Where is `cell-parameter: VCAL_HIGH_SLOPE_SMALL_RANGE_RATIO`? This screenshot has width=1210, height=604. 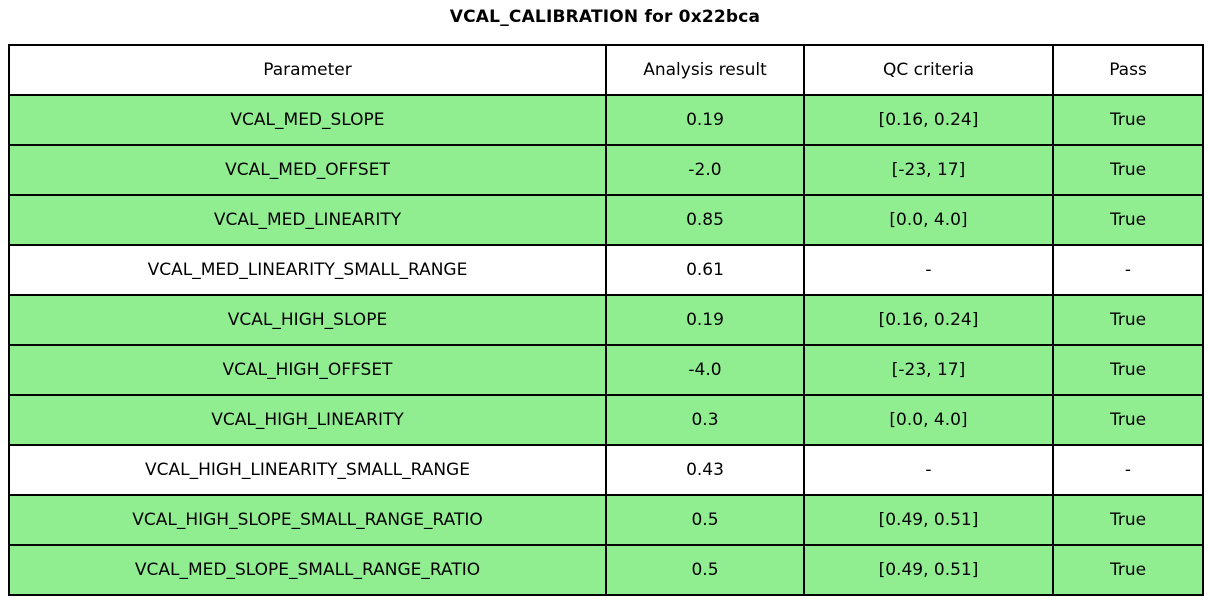
cell-parameter: VCAL_HIGH_SLOPE_SMALL_RANGE_RATIO is located at coordinates (307, 520).